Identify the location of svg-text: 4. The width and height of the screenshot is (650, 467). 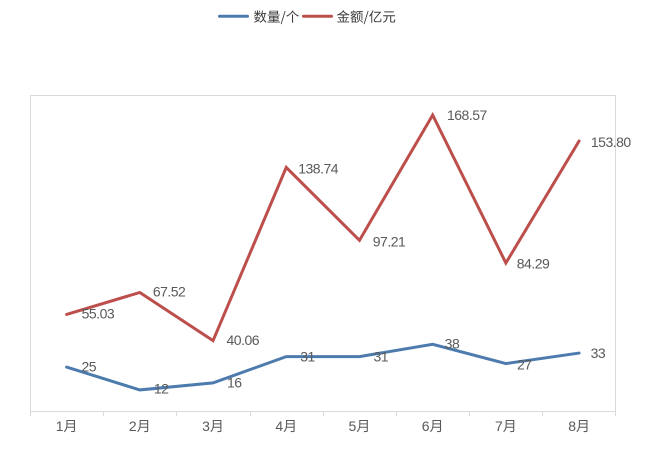
(279, 426).